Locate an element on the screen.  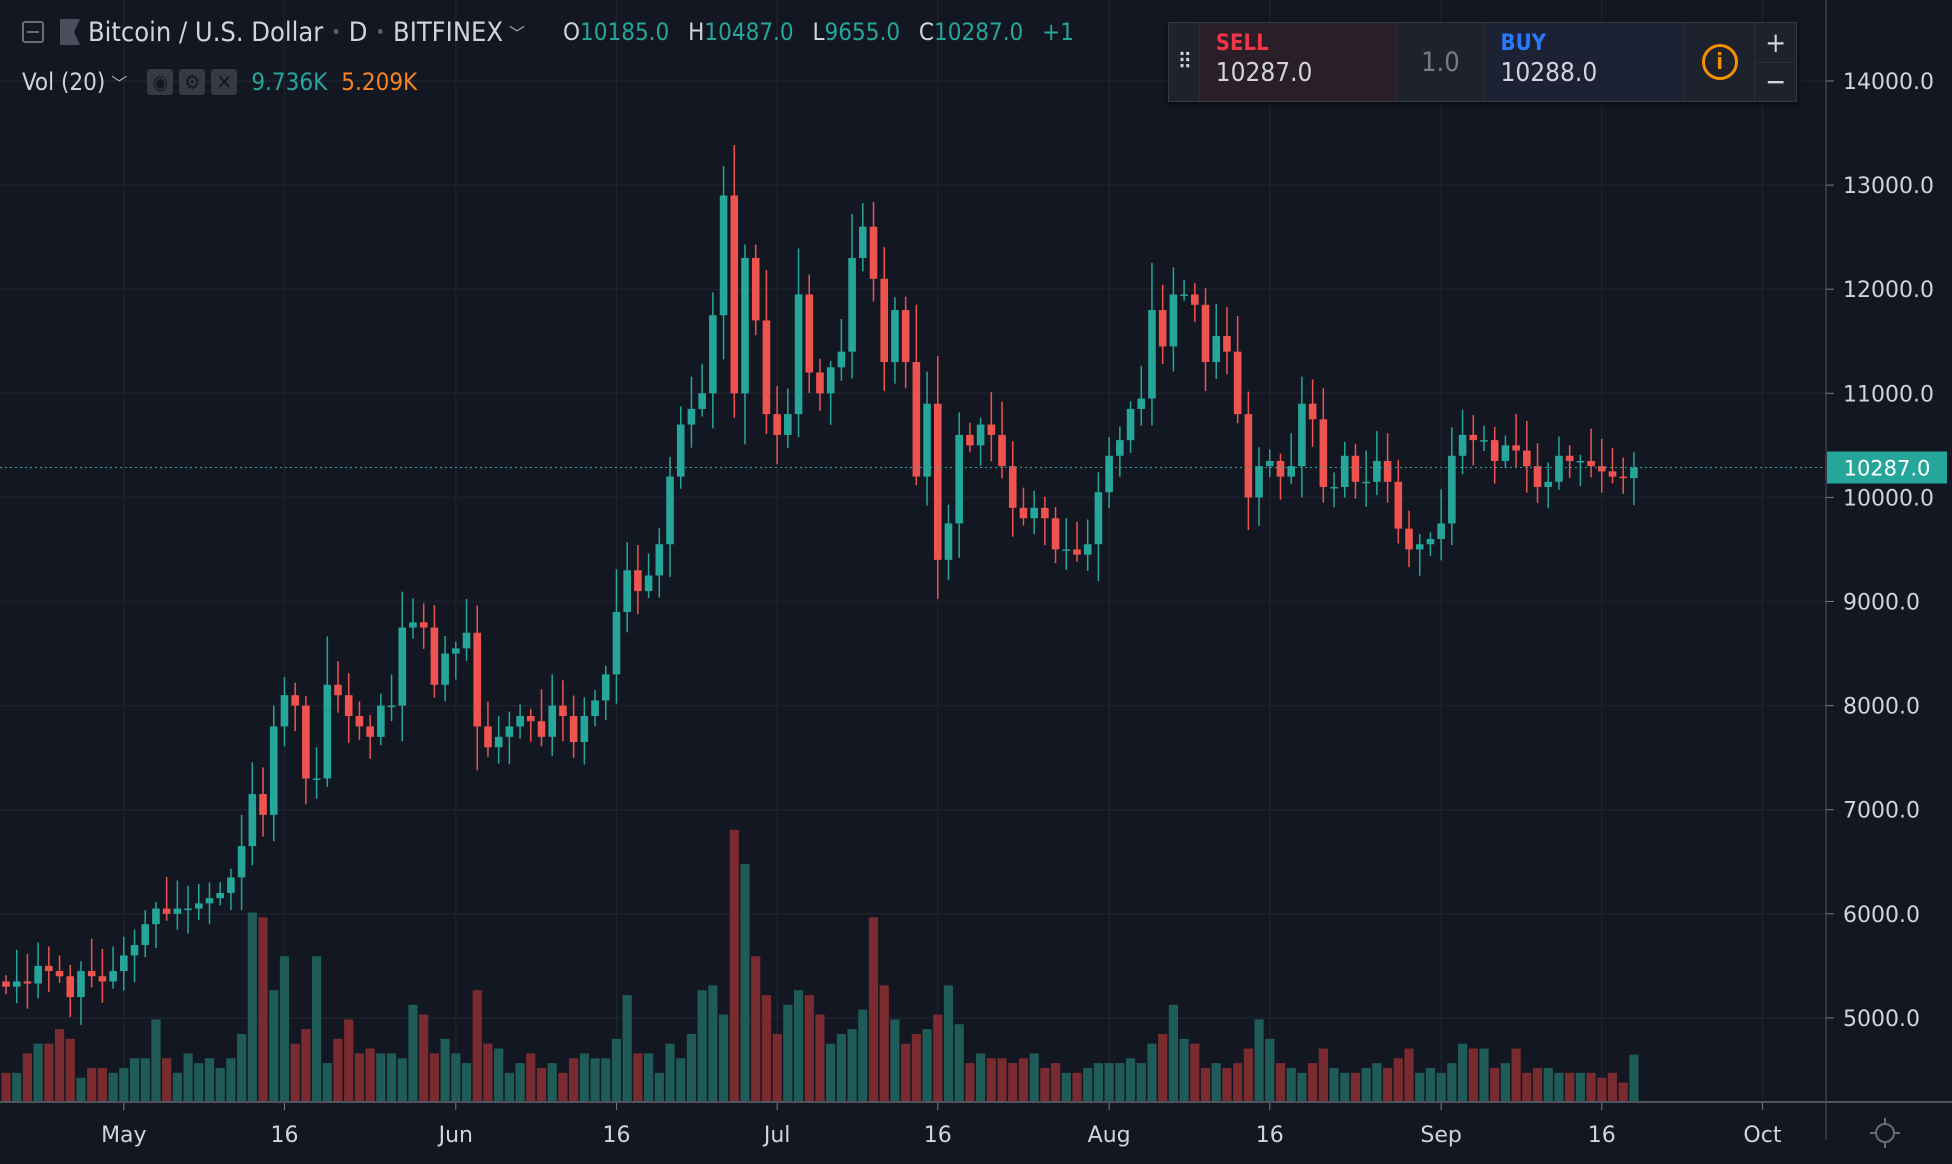
collapse-icon is located at coordinates (33, 32).